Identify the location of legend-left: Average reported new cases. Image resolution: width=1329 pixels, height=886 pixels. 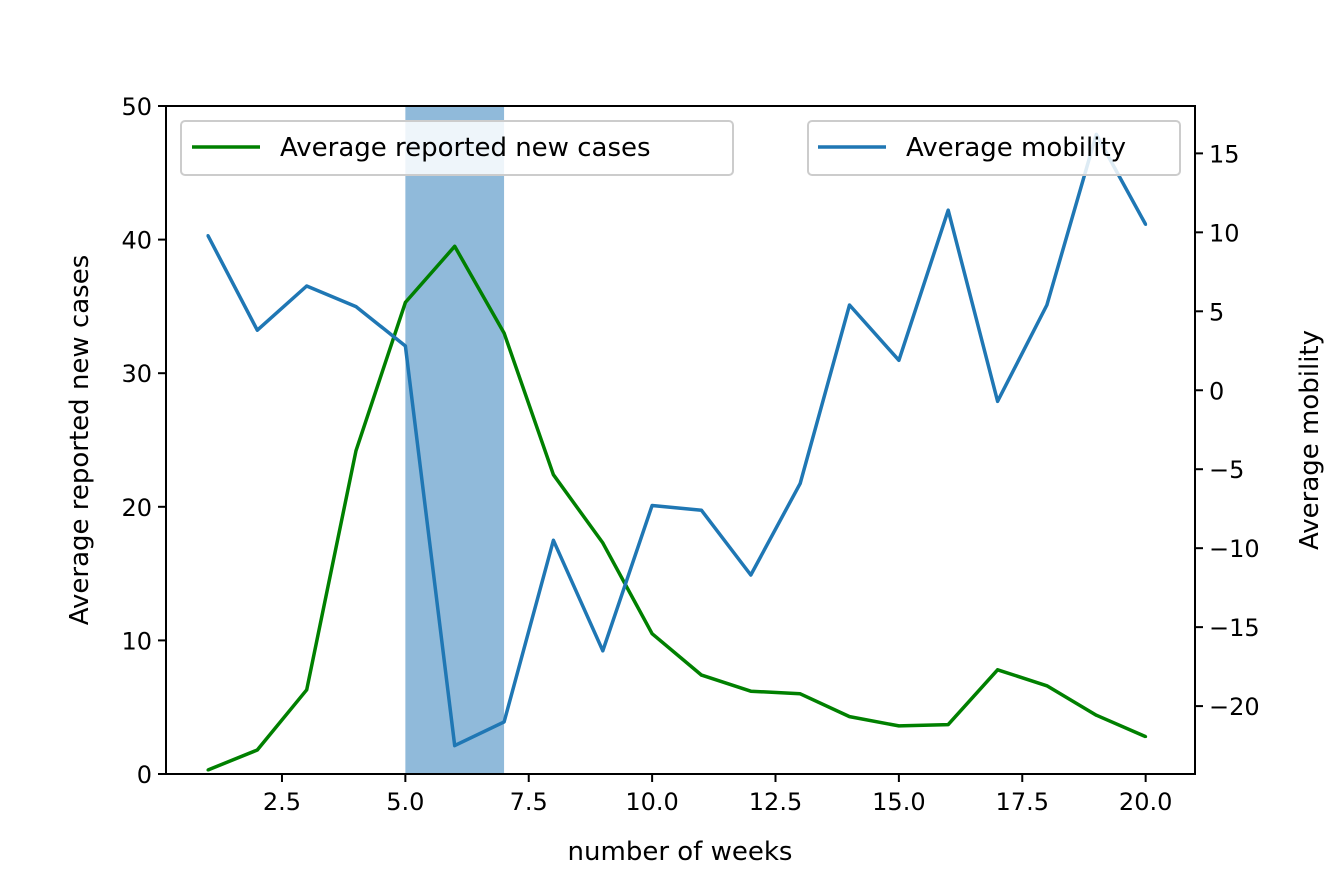
(457, 148).